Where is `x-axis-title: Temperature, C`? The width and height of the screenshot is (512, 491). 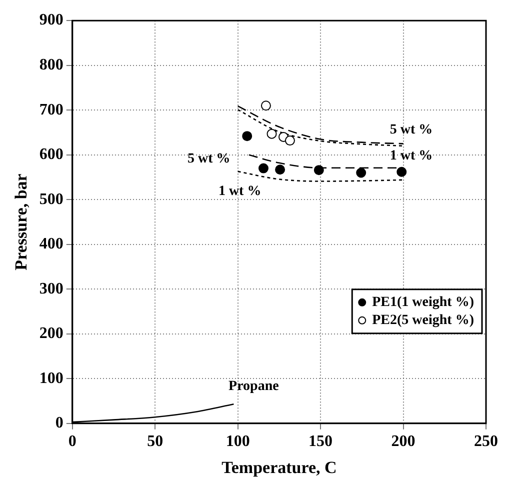
x-axis-title: Temperature, C is located at coordinates (279, 468).